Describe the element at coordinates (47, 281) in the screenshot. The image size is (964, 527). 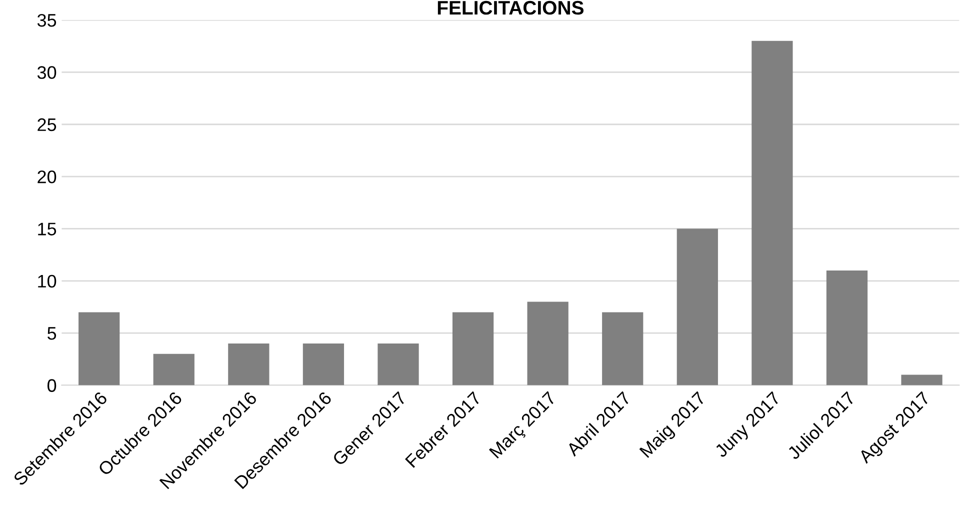
I see `y-tick-label: 10` at that location.